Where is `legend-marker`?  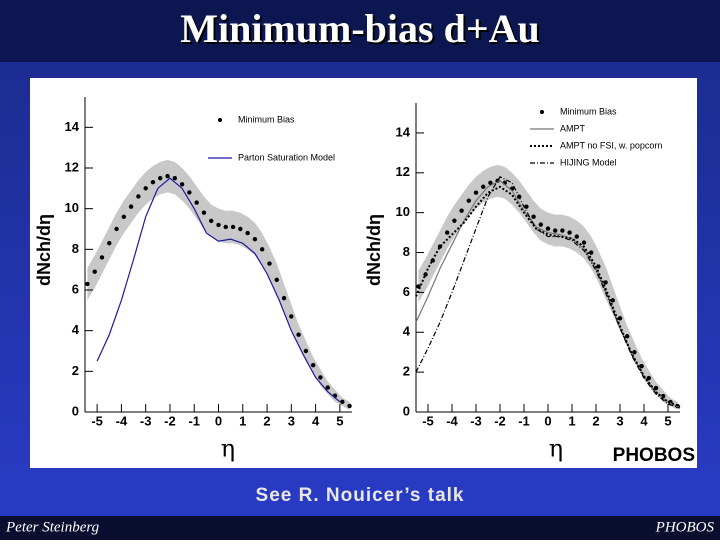
legend-marker is located at coordinates (542, 112).